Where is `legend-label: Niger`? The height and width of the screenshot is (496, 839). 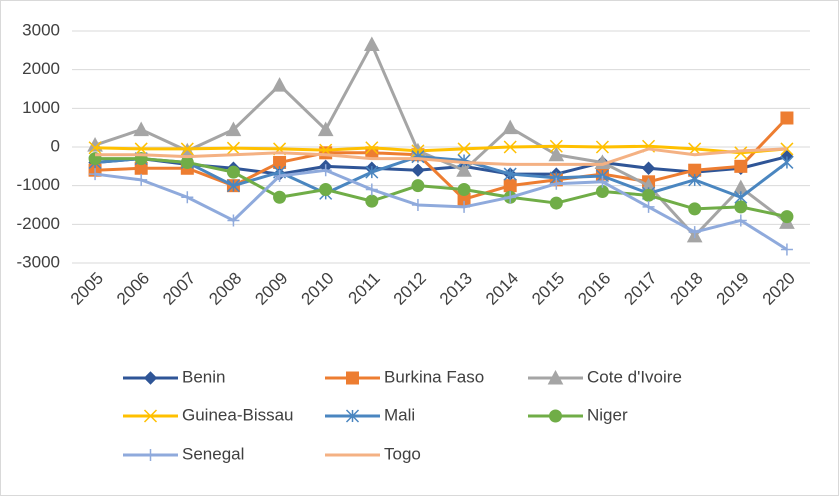
legend-label: Niger is located at coordinates (607, 414).